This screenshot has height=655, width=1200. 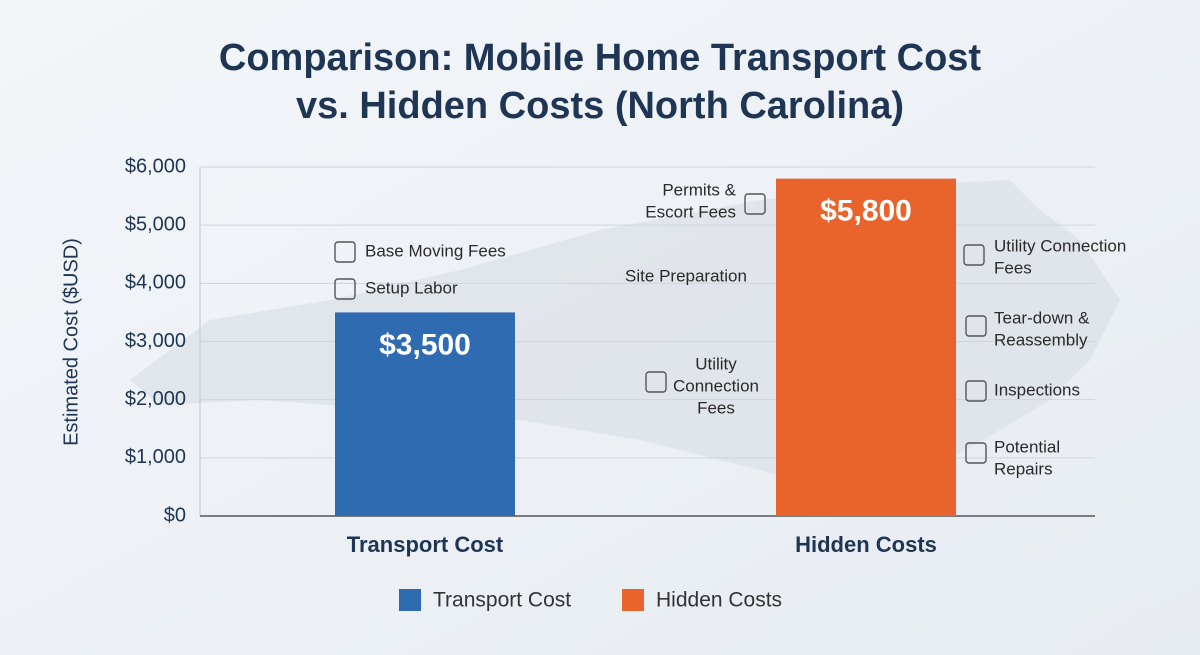 I want to click on annotation: Utility Connection, so click(x=1060, y=245).